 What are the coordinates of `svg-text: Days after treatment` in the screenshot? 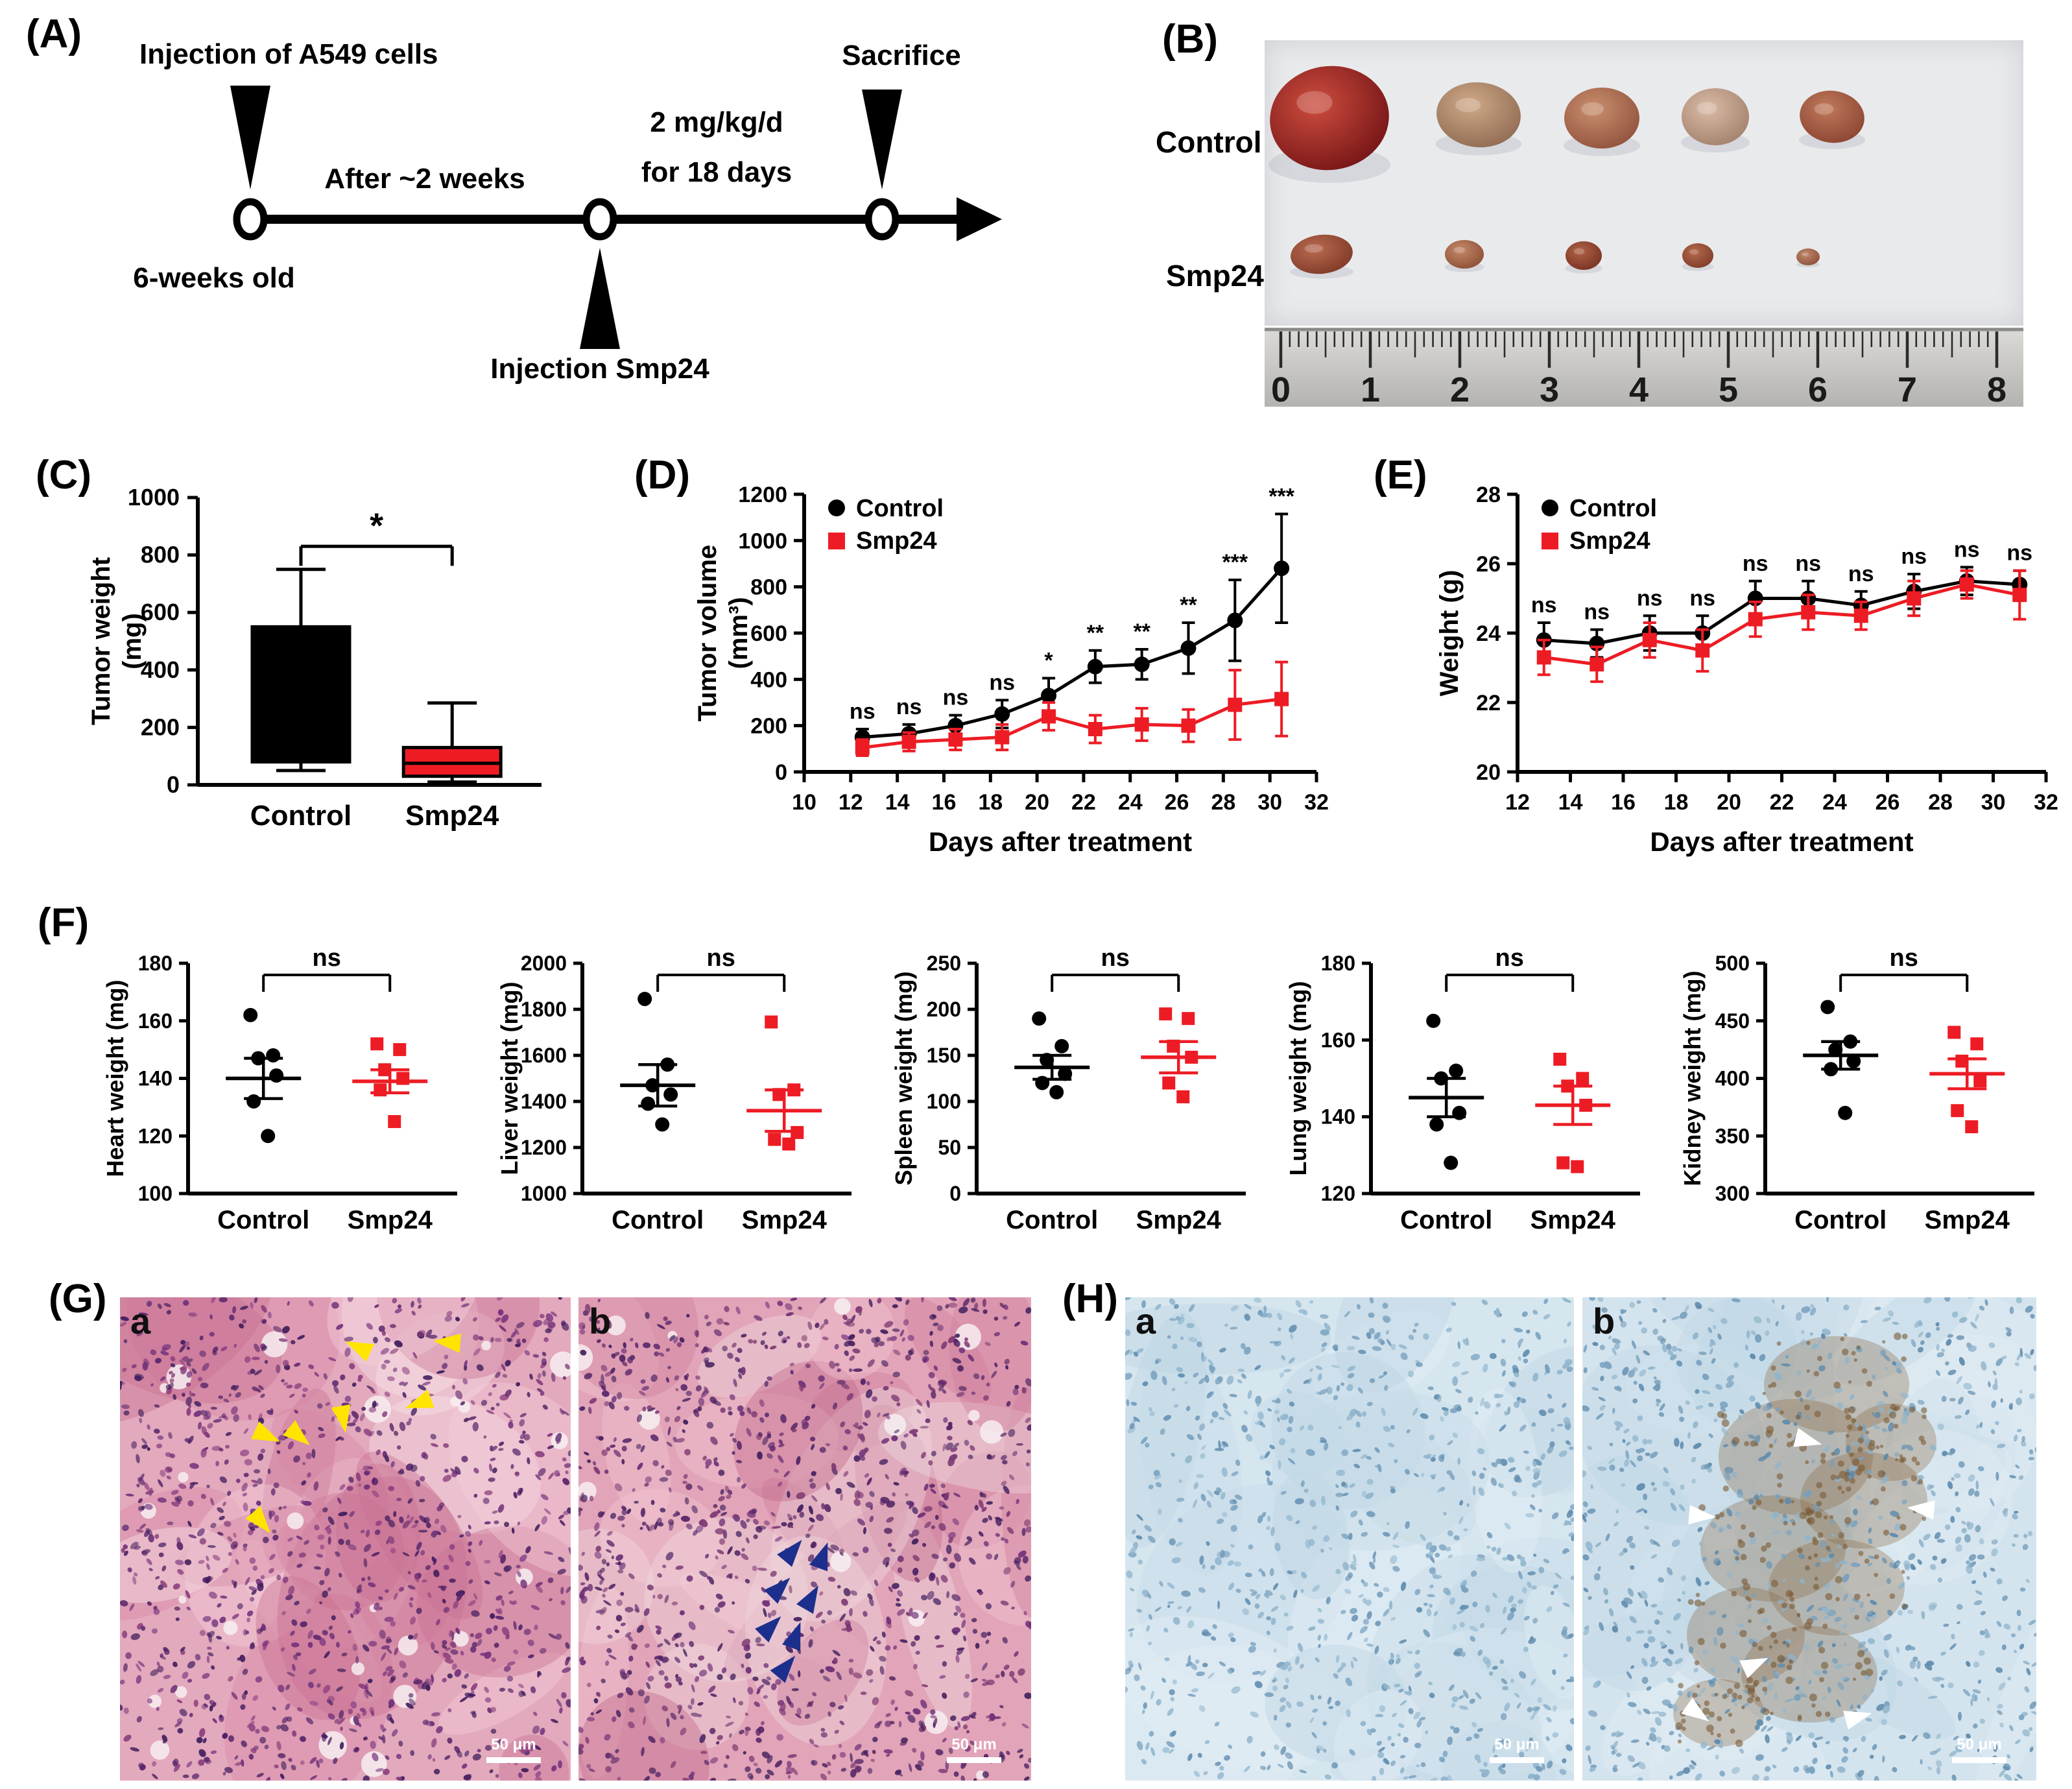 It's located at (1782, 841).